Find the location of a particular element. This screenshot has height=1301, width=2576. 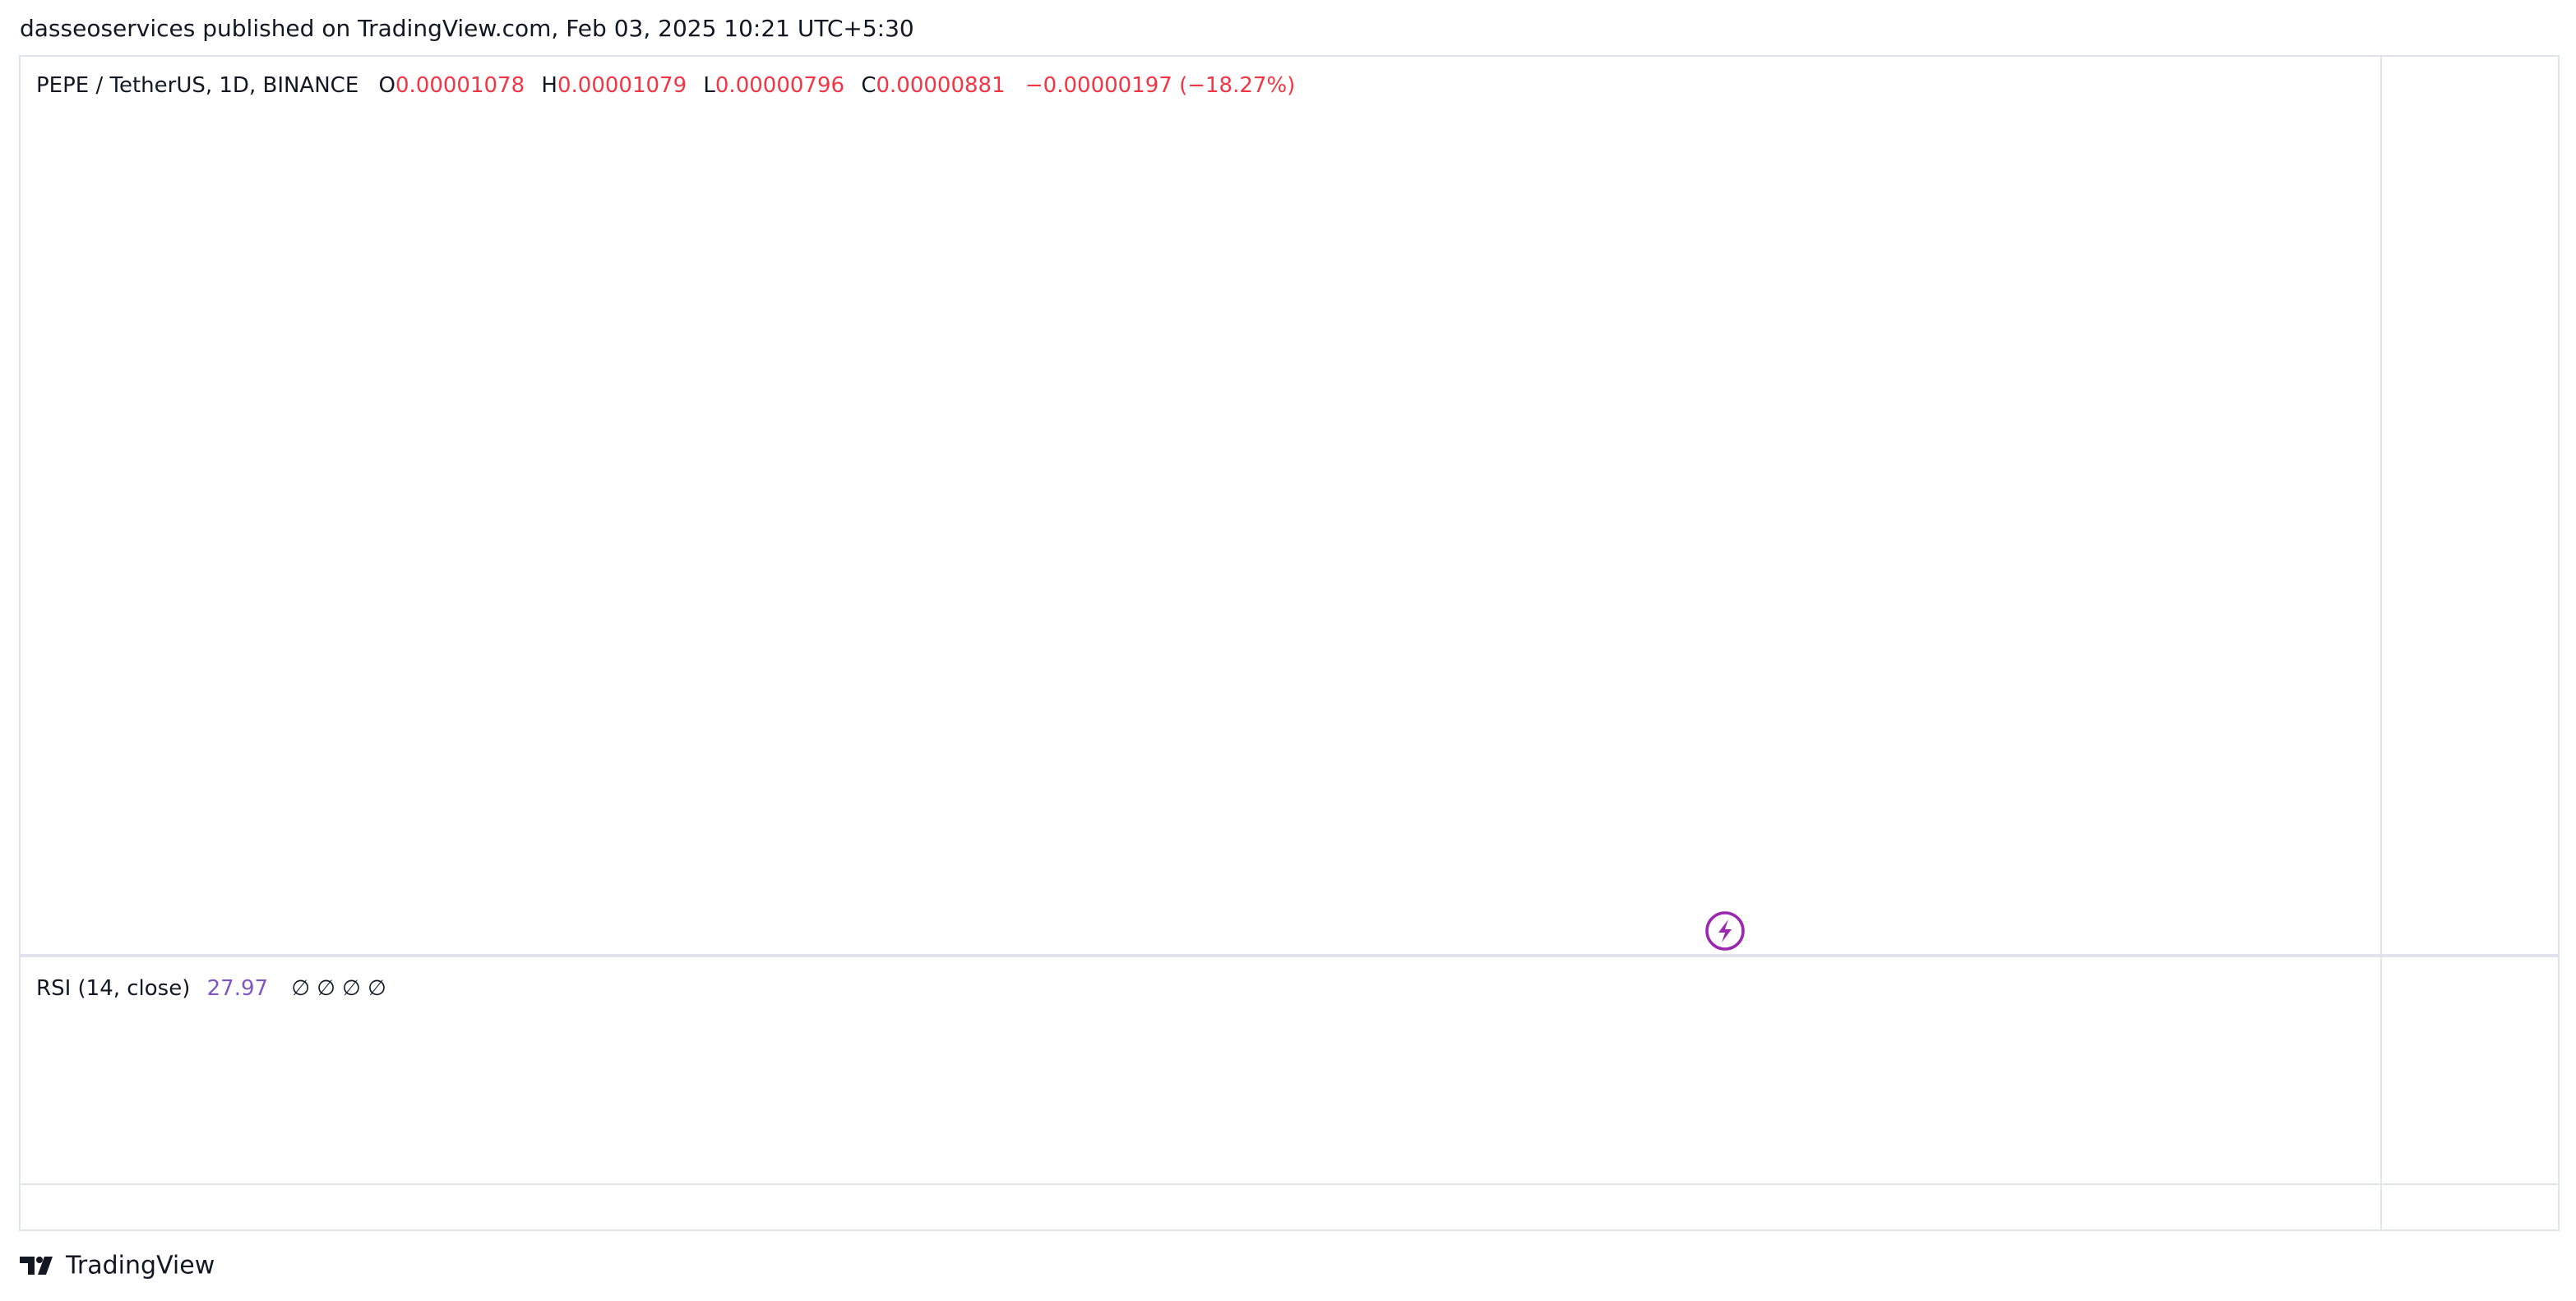

rsi-placeholders: ∅ ∅ ∅ ∅ is located at coordinates (338, 988).